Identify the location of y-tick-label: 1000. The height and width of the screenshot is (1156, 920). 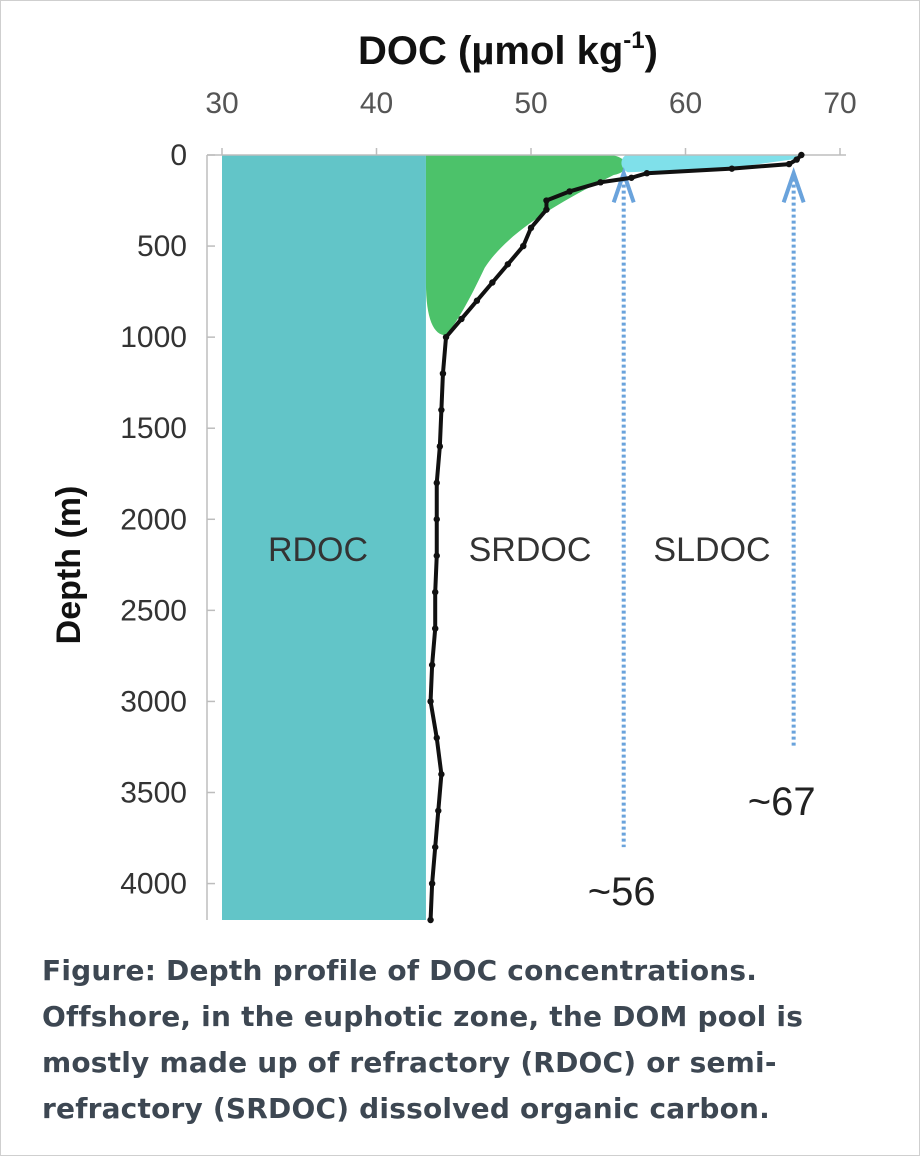
(153, 337).